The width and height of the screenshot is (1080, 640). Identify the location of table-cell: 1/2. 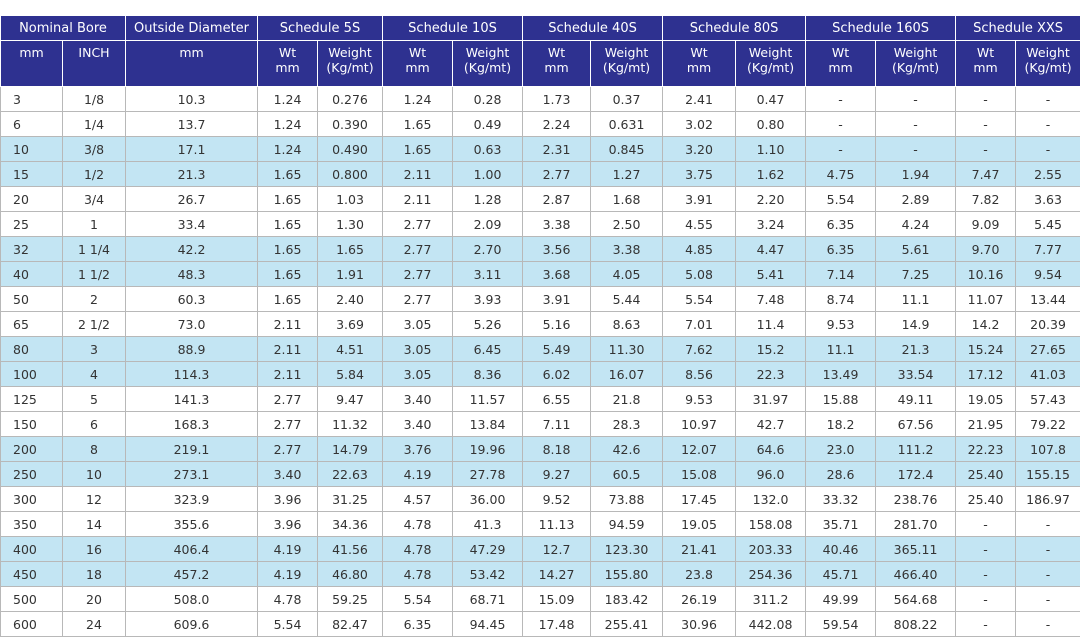
(94, 174).